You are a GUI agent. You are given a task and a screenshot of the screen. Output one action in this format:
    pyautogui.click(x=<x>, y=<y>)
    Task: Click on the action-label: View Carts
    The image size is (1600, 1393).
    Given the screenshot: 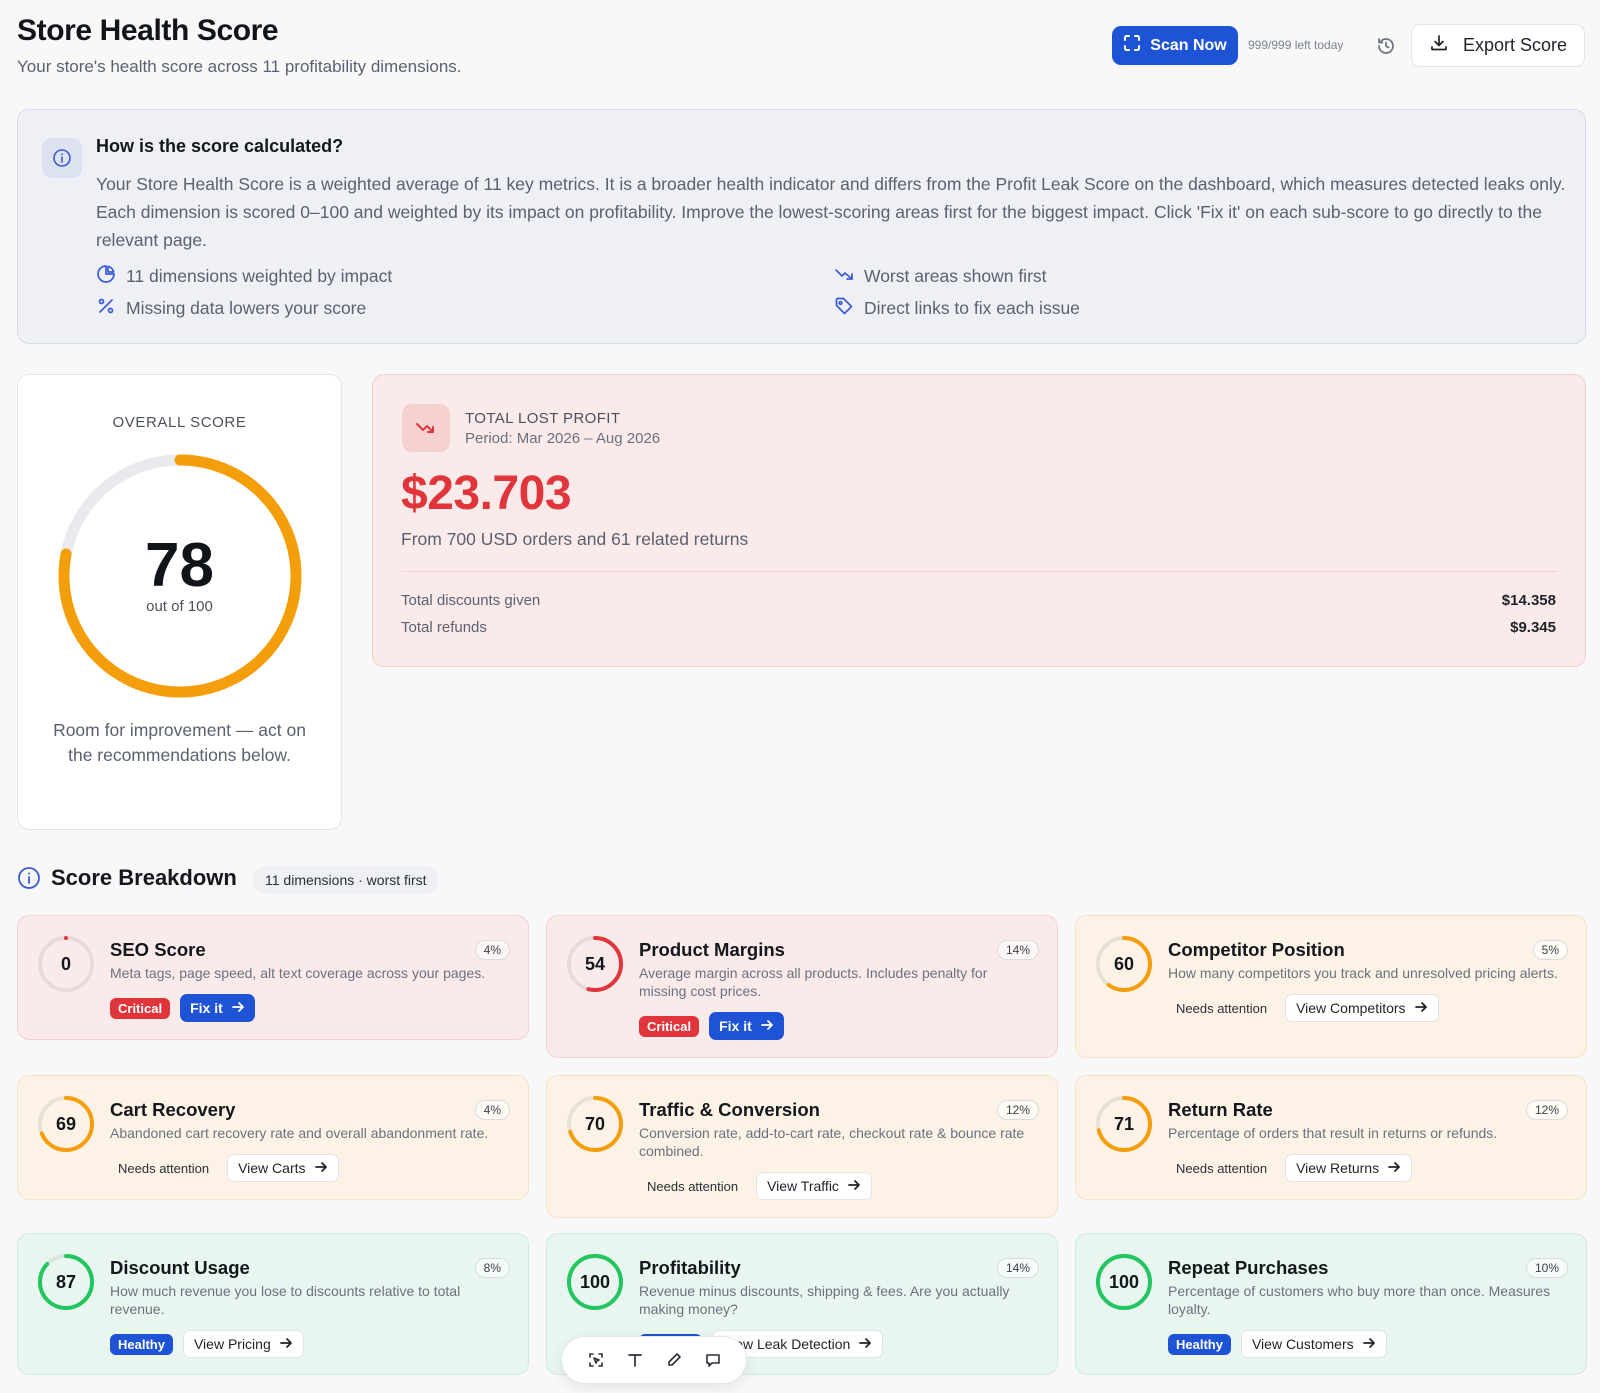 What is the action you would take?
    pyautogui.click(x=272, y=1168)
    